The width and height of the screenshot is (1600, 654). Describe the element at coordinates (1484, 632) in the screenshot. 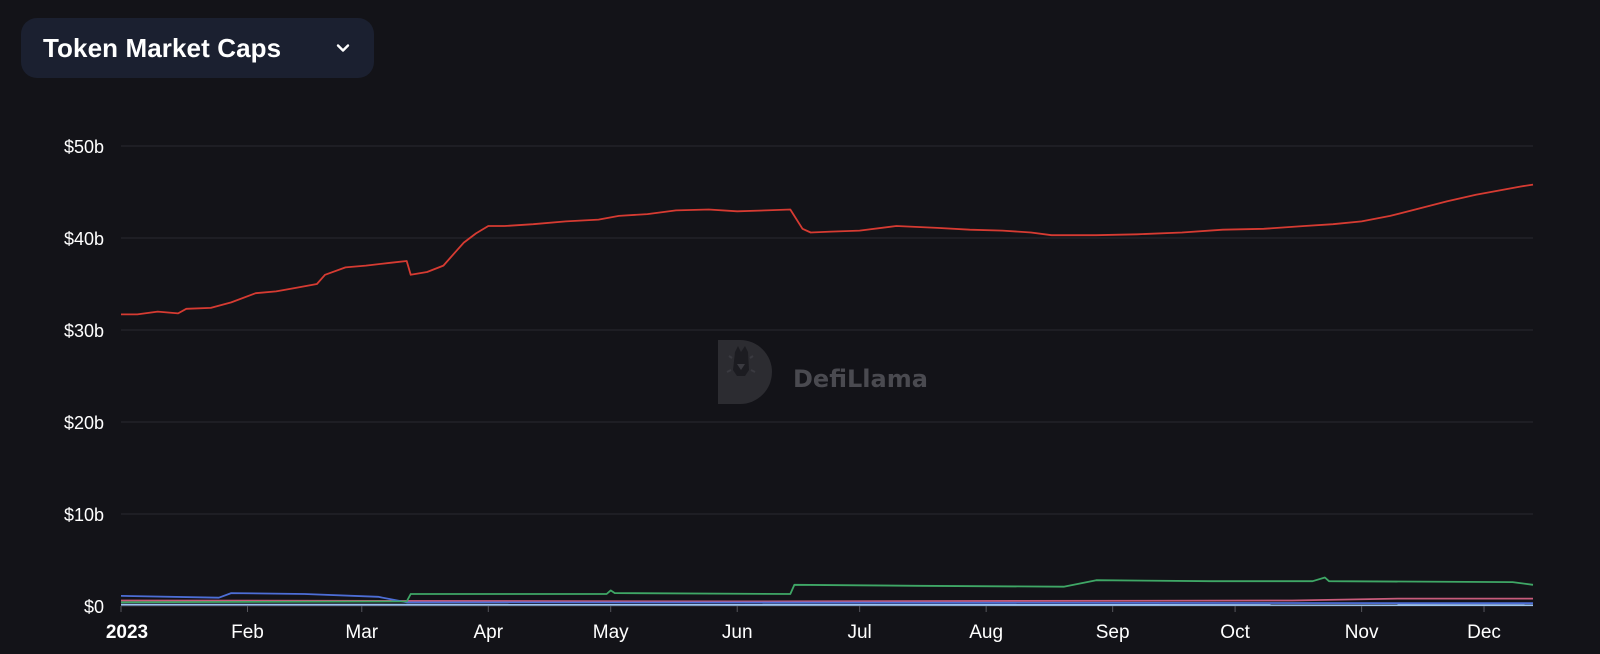

I see `x-tick-label: Dec` at that location.